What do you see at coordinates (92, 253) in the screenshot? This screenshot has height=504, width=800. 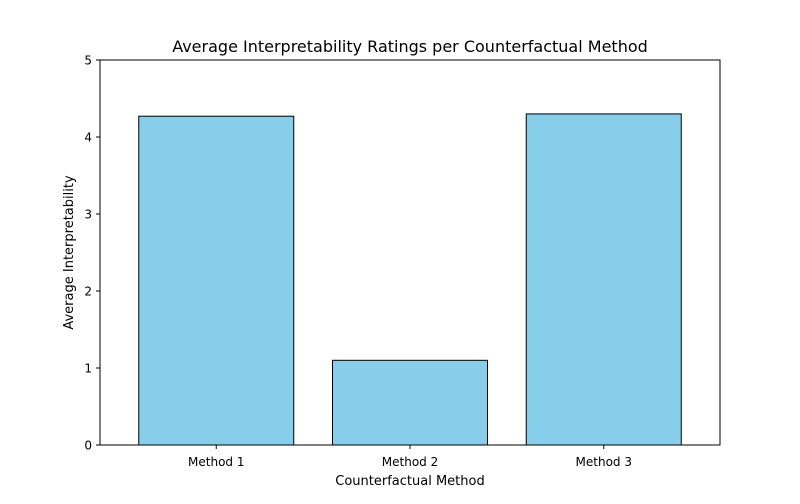 I see `y-axis: 0 1 2 3 4 5` at bounding box center [92, 253].